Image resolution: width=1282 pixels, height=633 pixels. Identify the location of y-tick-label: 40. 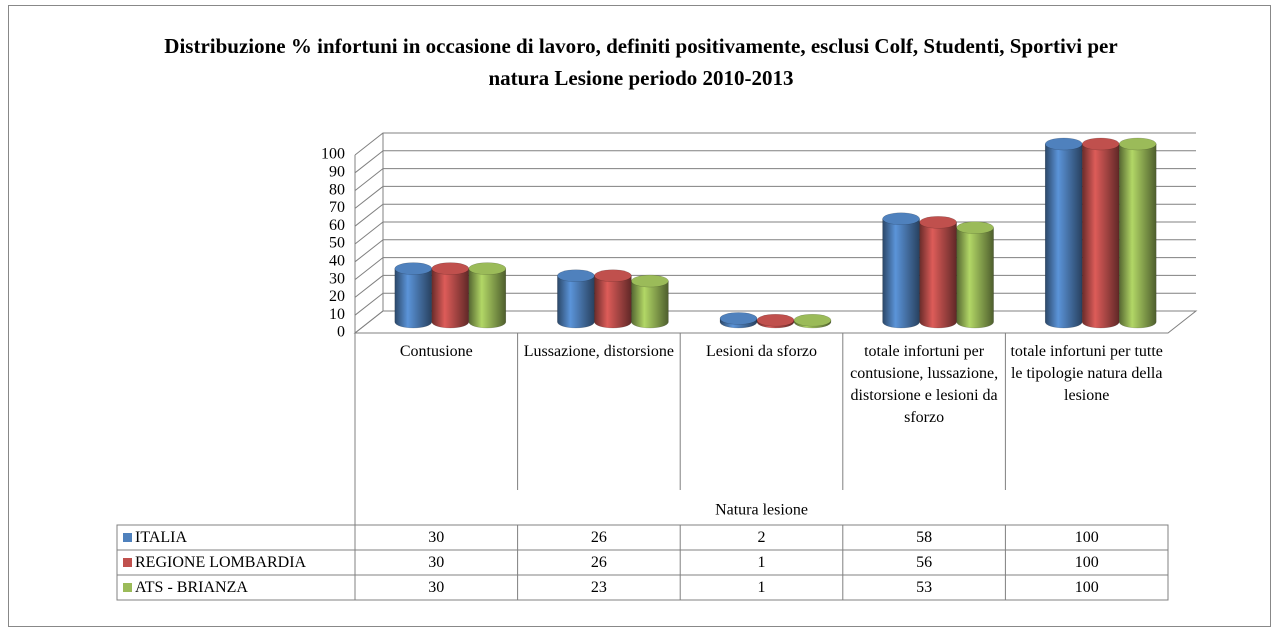
(337, 260).